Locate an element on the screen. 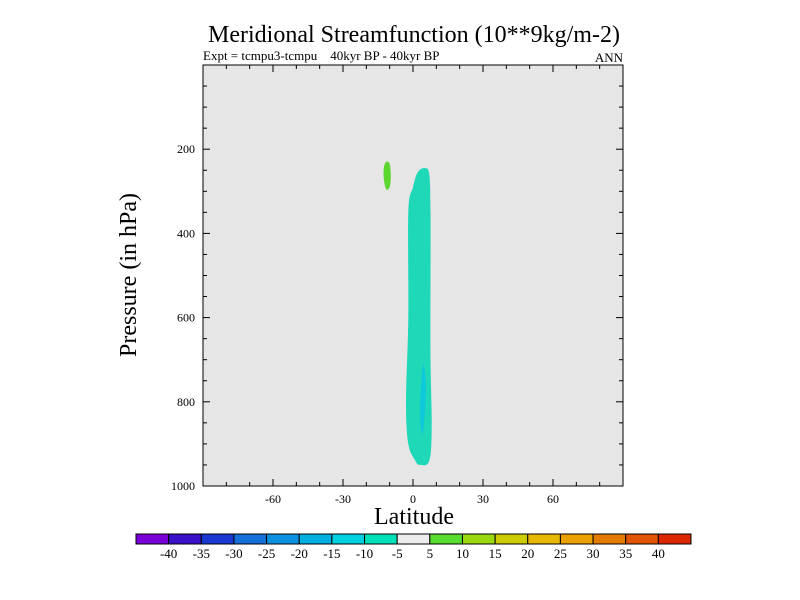 The width and height of the screenshot is (800, 600). x-tick-label: 30 is located at coordinates (483, 499).